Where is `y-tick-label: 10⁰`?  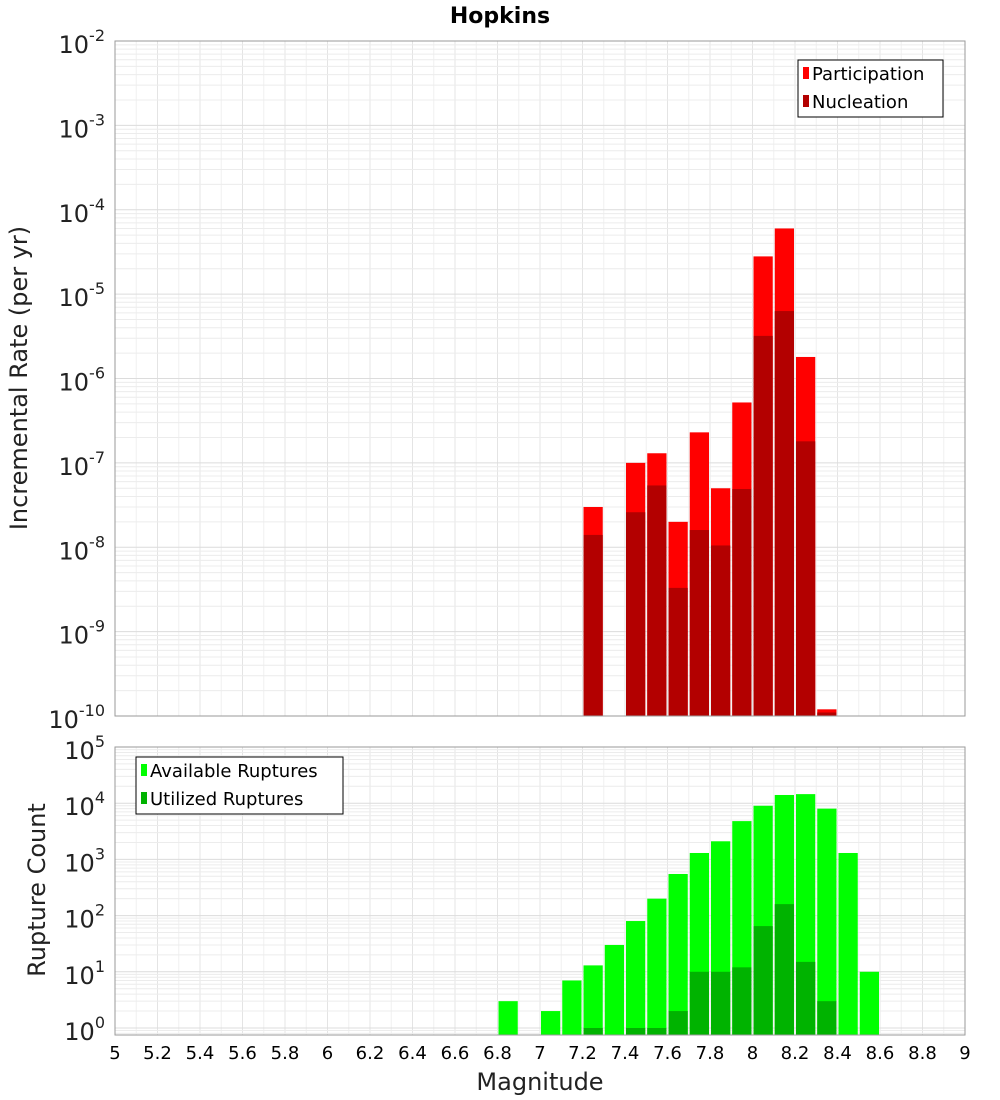
y-tick-label: 10⁰ is located at coordinates (84, 1029).